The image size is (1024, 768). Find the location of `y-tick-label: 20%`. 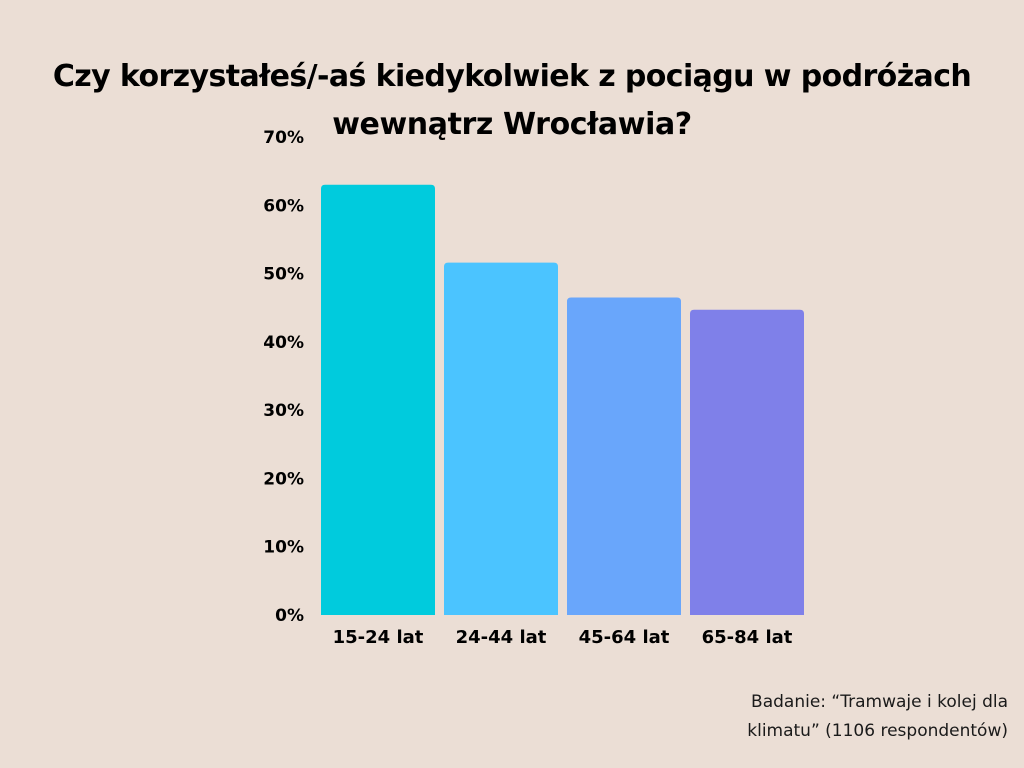

y-tick-label: 20% is located at coordinates (283, 479).